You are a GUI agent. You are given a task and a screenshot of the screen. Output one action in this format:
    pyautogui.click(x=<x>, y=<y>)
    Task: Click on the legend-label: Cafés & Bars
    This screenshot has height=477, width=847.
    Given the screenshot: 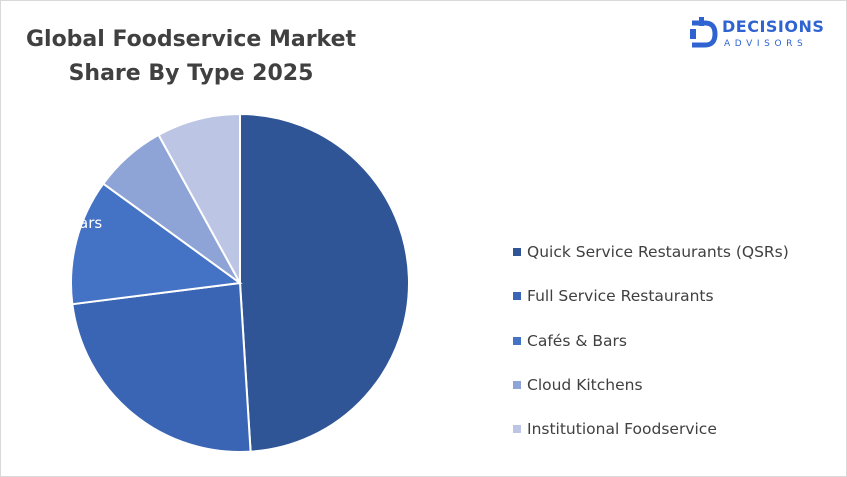 What is the action you would take?
    pyautogui.click(x=577, y=340)
    